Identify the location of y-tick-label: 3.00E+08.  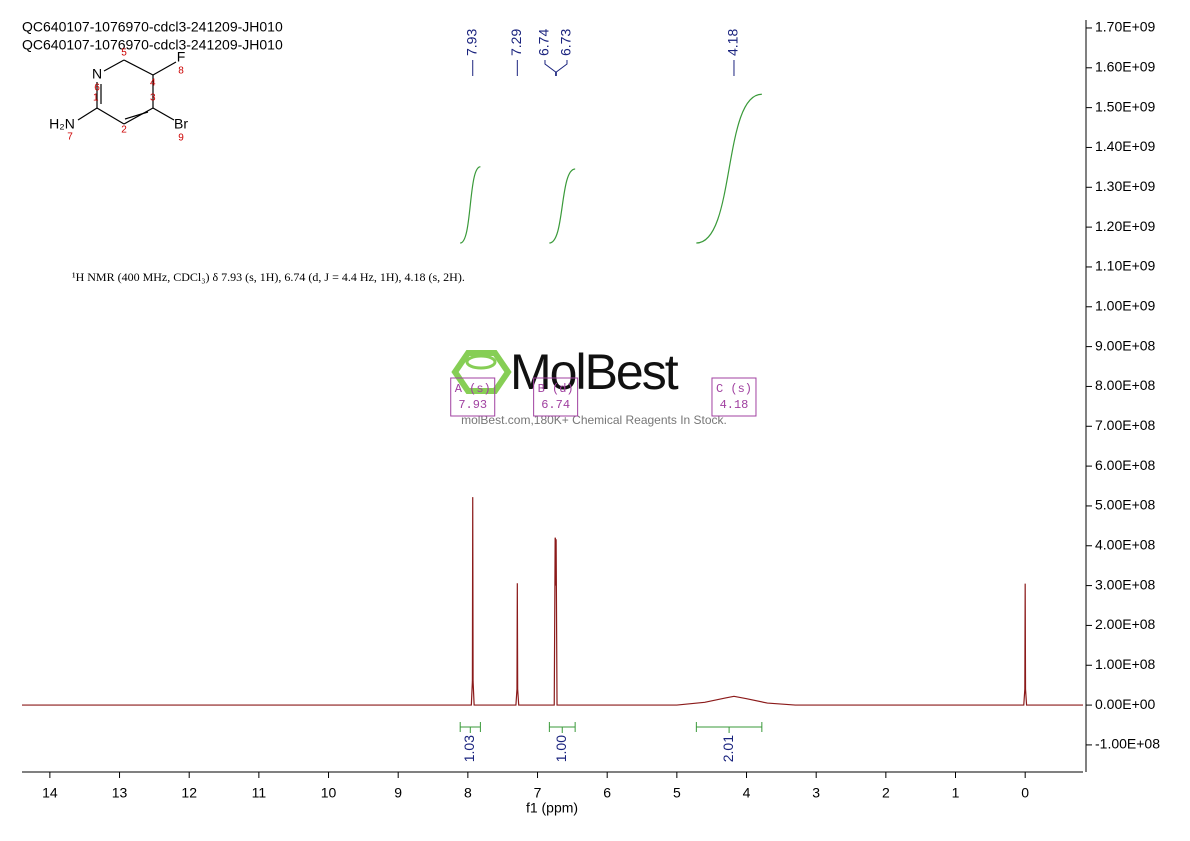
(1125, 584).